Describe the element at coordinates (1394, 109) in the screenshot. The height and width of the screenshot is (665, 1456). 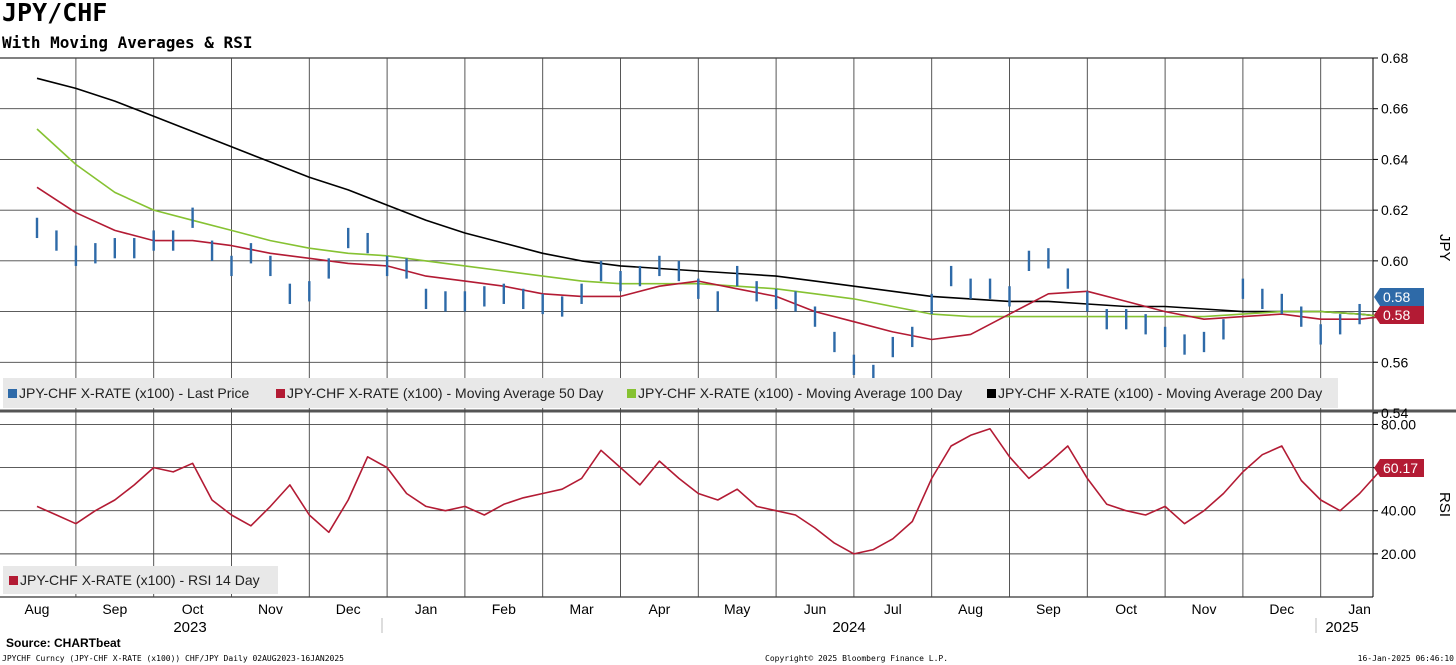
I see `price-tick-label: 0.66` at that location.